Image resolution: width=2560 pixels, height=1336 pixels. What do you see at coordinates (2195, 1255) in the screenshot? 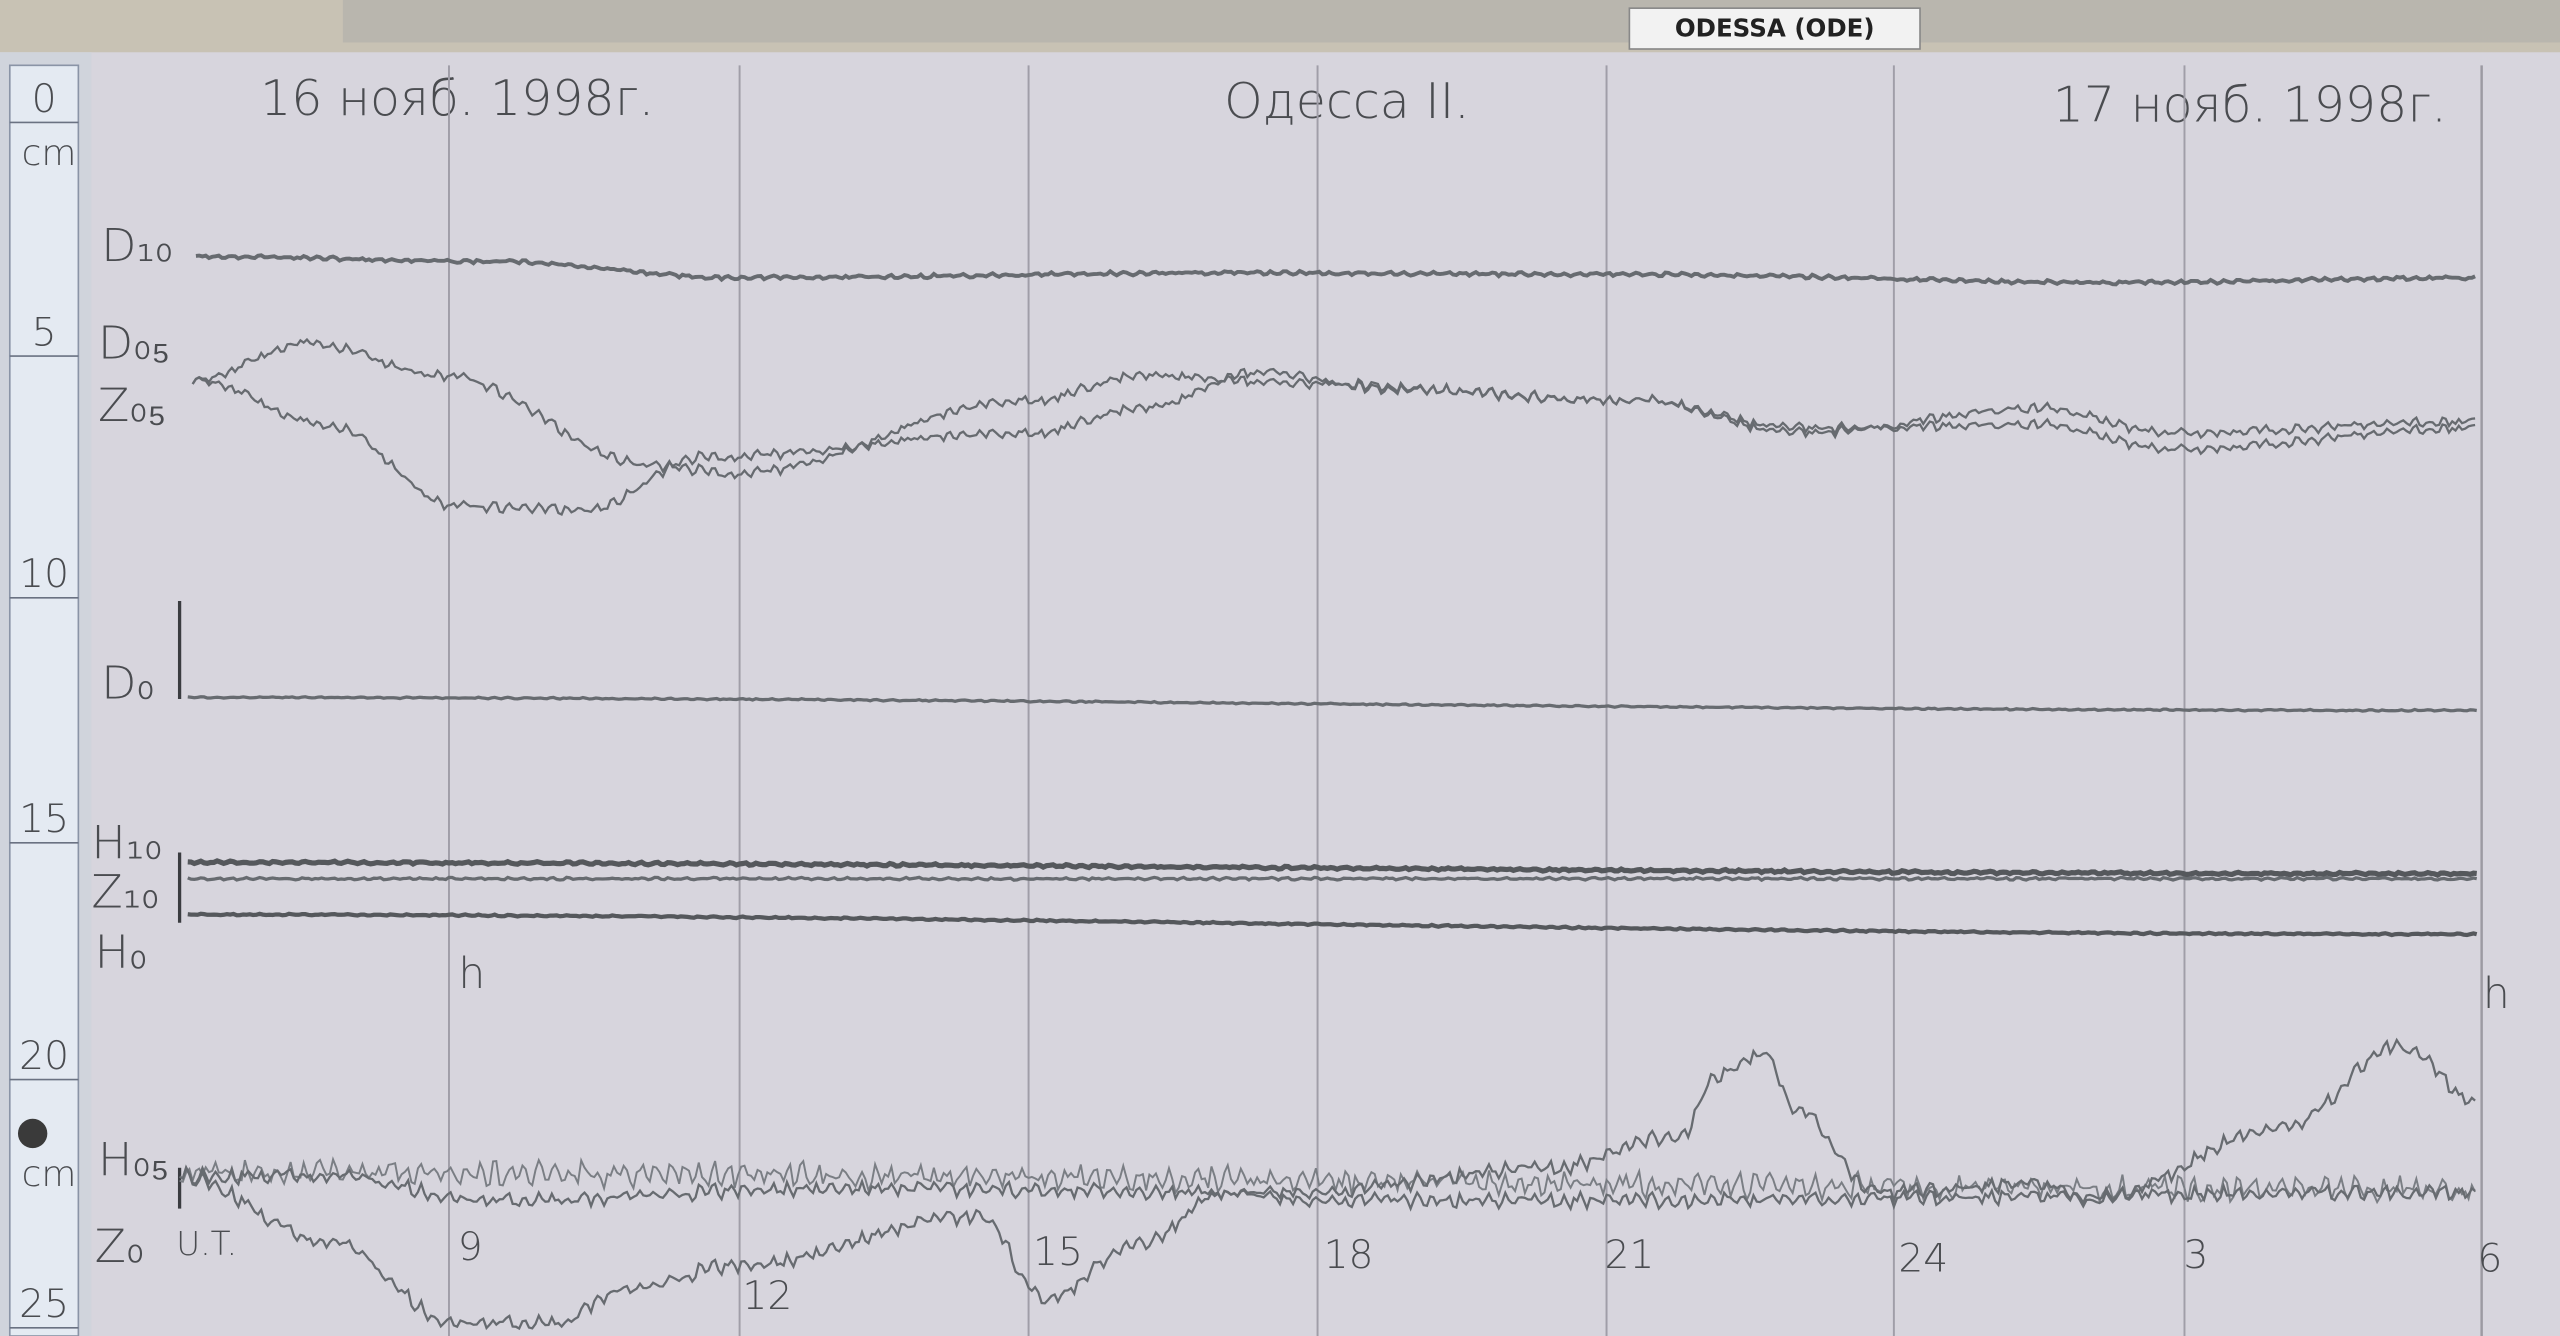
I see `hour-label: 3` at bounding box center [2195, 1255].